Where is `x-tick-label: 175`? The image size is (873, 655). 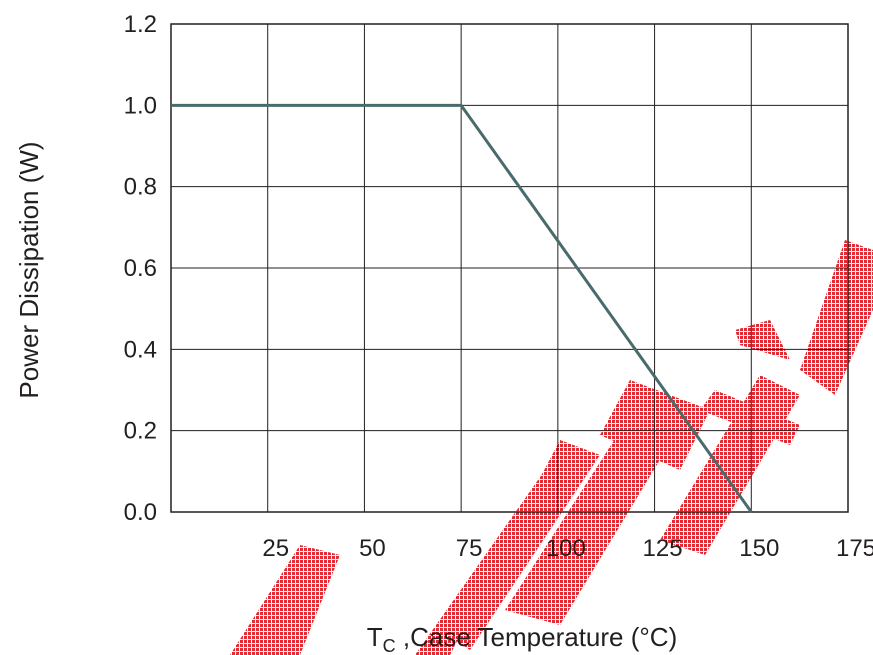 x-tick-label: 175 is located at coordinates (854, 548).